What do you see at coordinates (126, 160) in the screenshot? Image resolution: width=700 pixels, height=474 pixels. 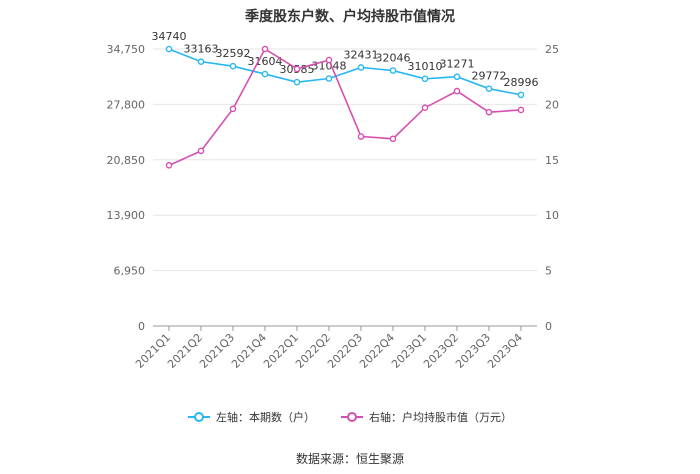 I see `y-left-tick-label: 20,850` at bounding box center [126, 160].